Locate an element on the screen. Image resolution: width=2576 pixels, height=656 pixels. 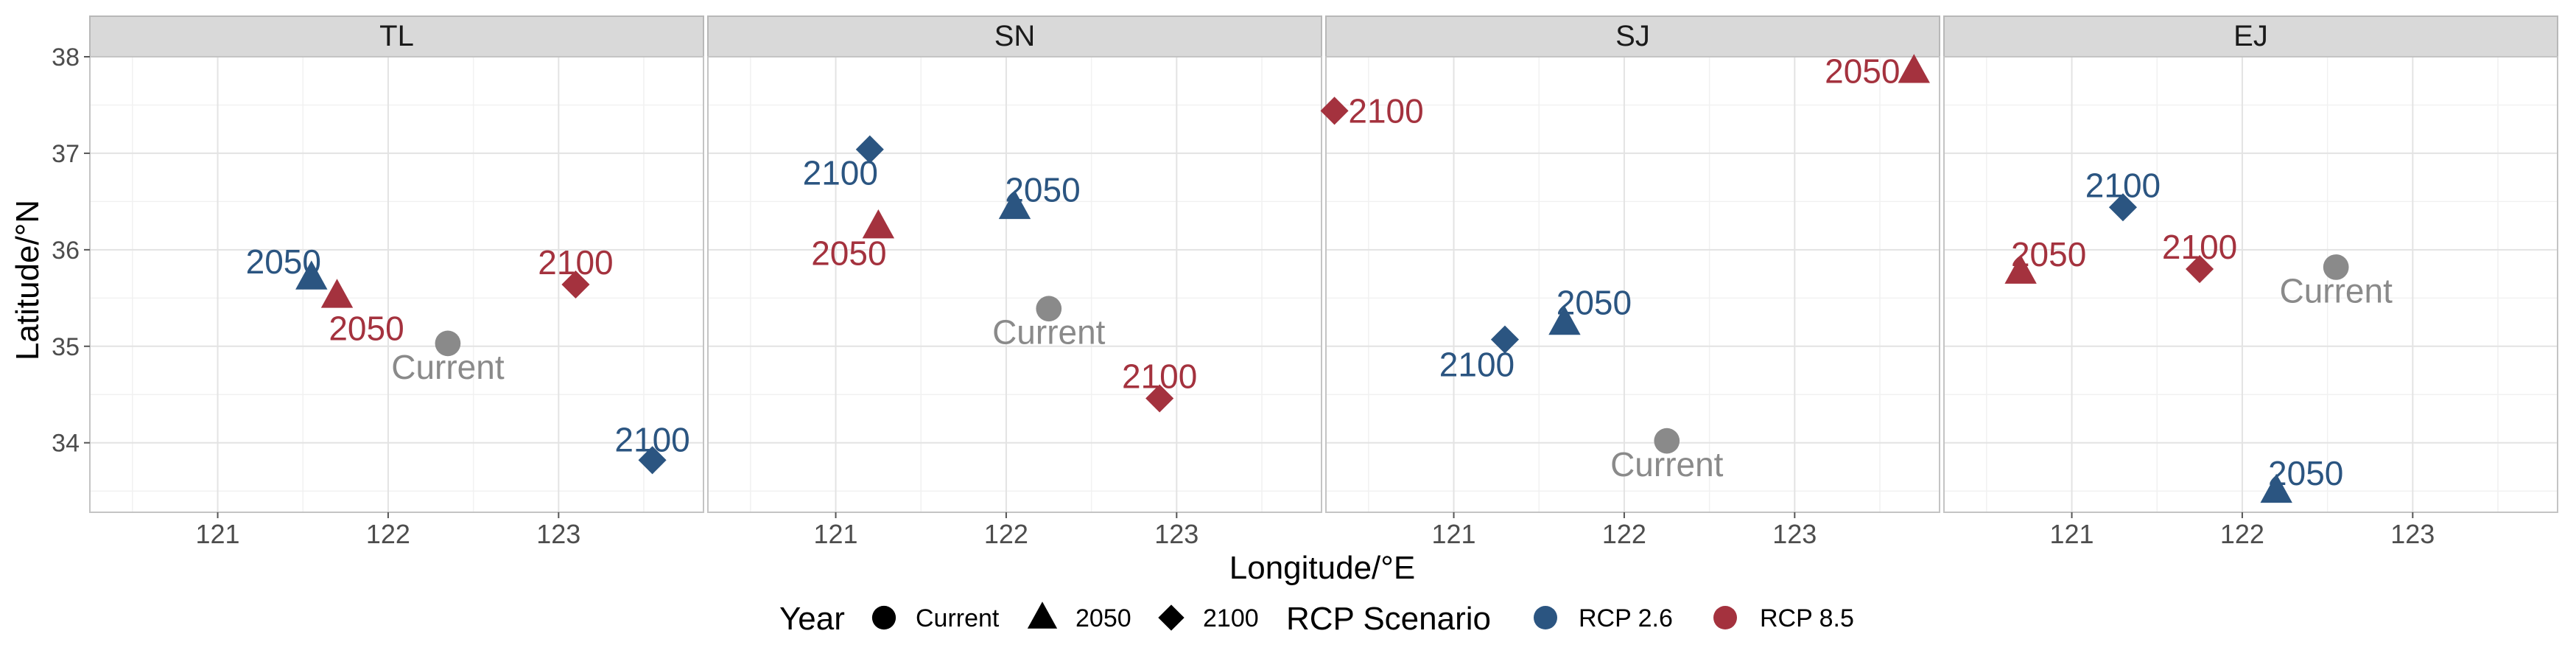
legend-label-year: Current is located at coordinates (958, 618).